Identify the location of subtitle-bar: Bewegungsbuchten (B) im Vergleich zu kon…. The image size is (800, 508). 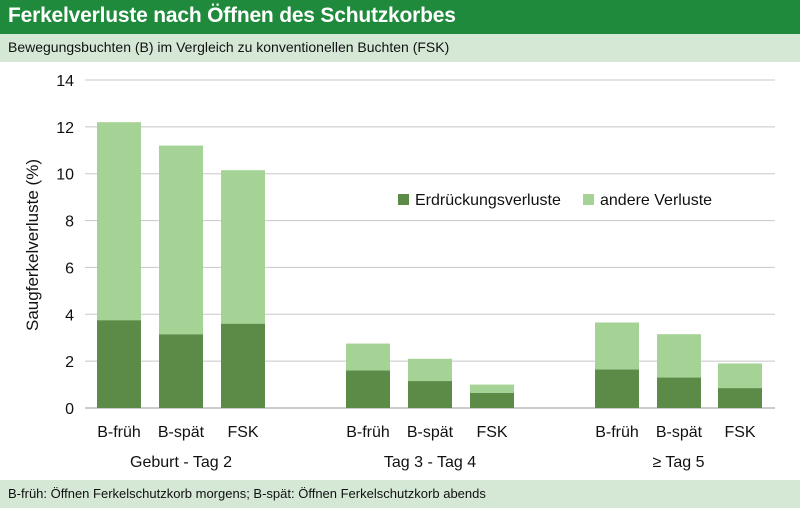
(400, 48).